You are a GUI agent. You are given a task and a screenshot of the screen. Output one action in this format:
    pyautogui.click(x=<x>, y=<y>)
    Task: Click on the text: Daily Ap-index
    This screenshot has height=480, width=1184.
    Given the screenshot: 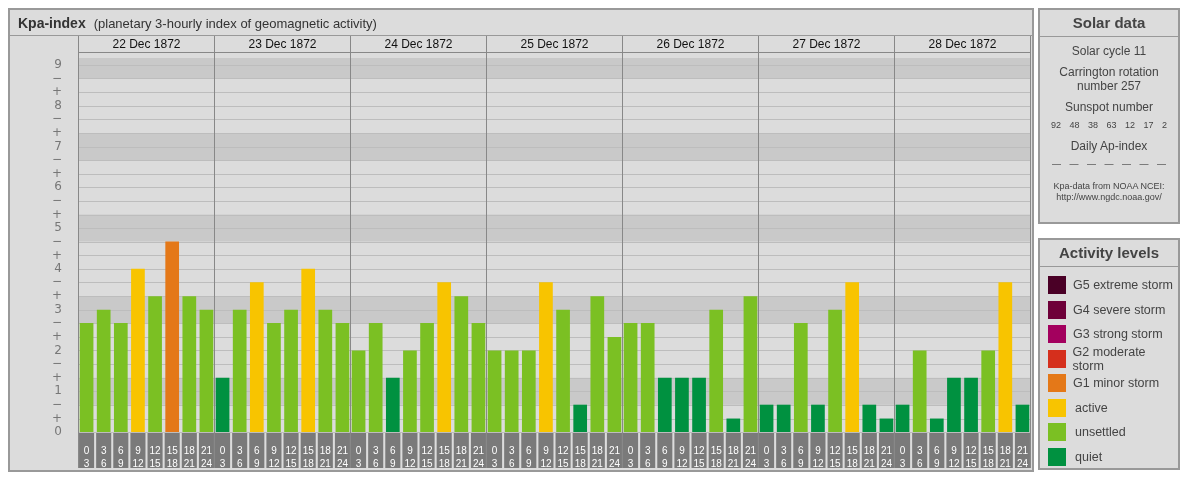 What is the action you would take?
    pyautogui.click(x=1109, y=146)
    